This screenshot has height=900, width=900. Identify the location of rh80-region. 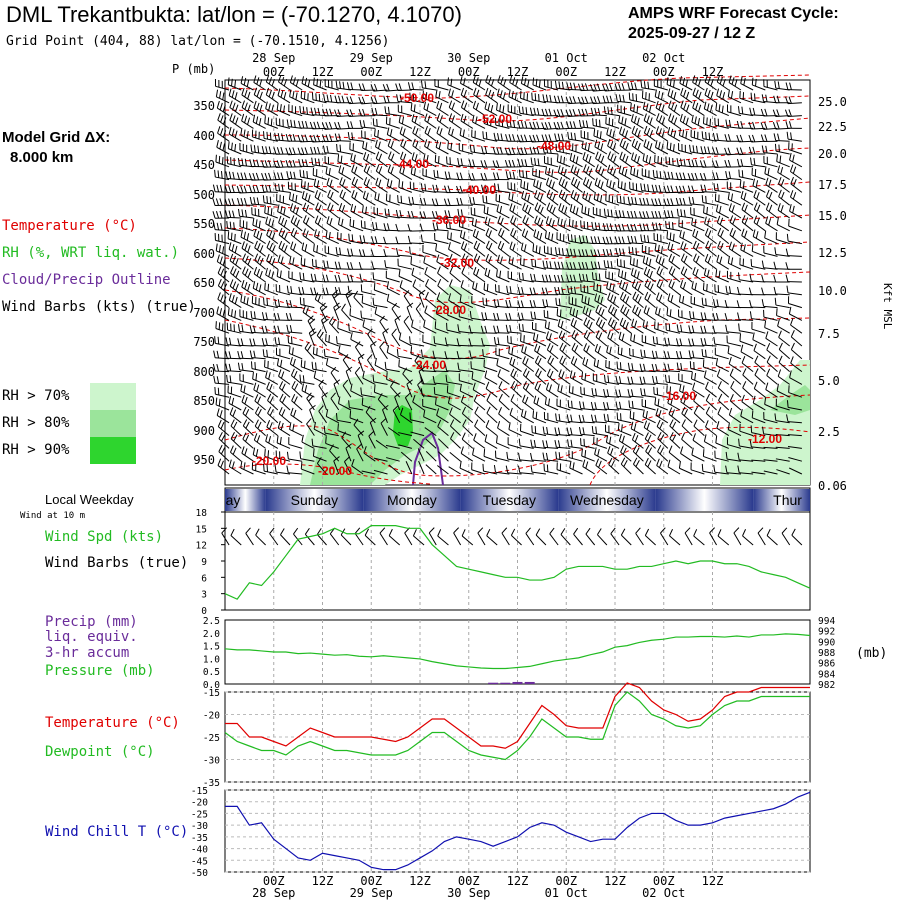
(382, 427).